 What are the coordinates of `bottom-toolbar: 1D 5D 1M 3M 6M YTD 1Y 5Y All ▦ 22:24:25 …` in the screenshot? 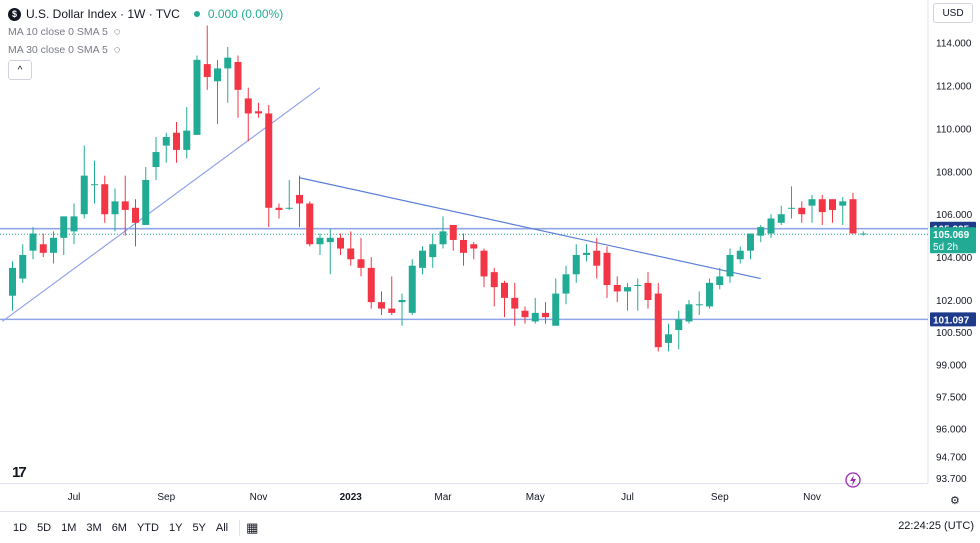 It's located at (490, 527).